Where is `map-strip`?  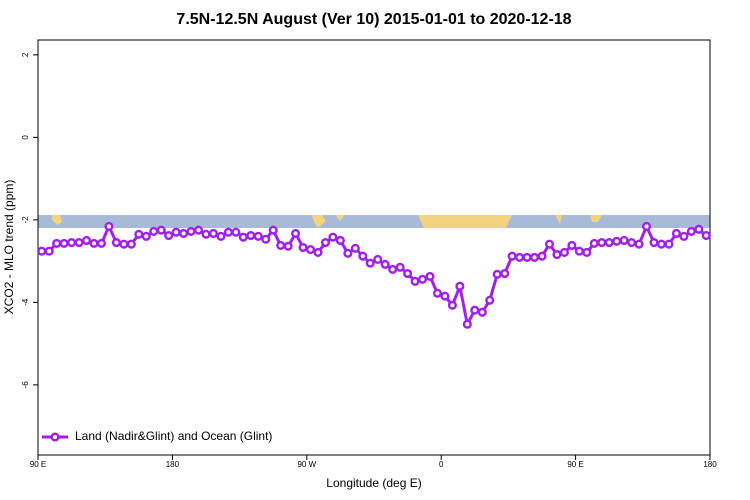 map-strip is located at coordinates (374, 221).